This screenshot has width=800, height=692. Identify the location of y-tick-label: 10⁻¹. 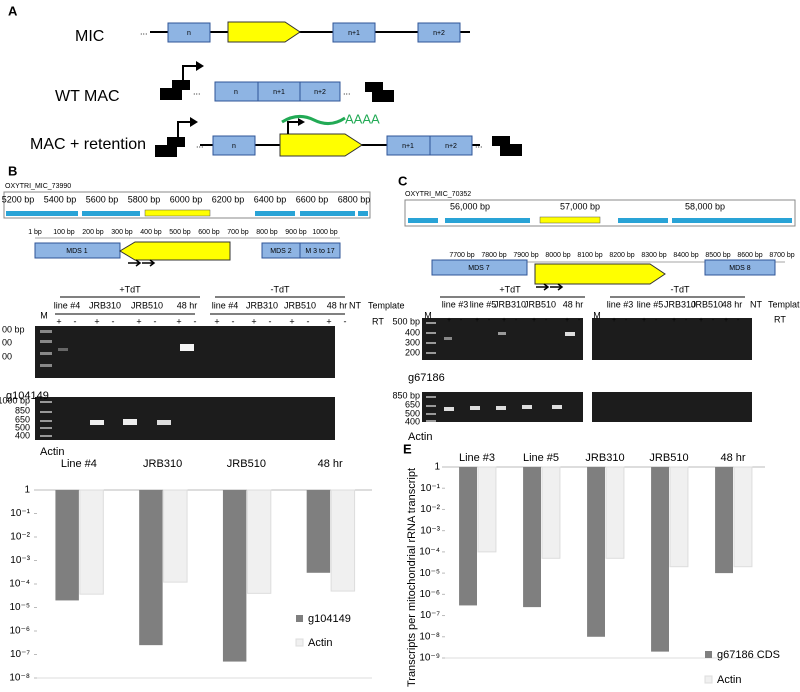
(430, 488).